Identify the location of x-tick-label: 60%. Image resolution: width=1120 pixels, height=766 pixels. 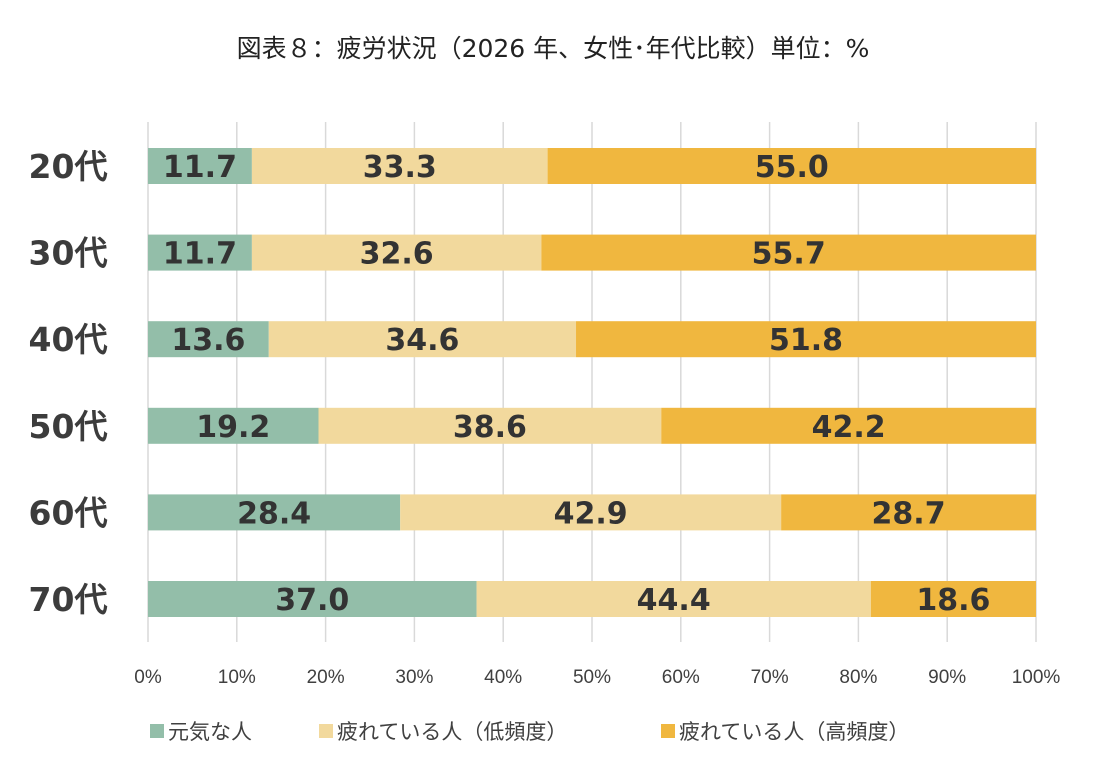
(681, 677).